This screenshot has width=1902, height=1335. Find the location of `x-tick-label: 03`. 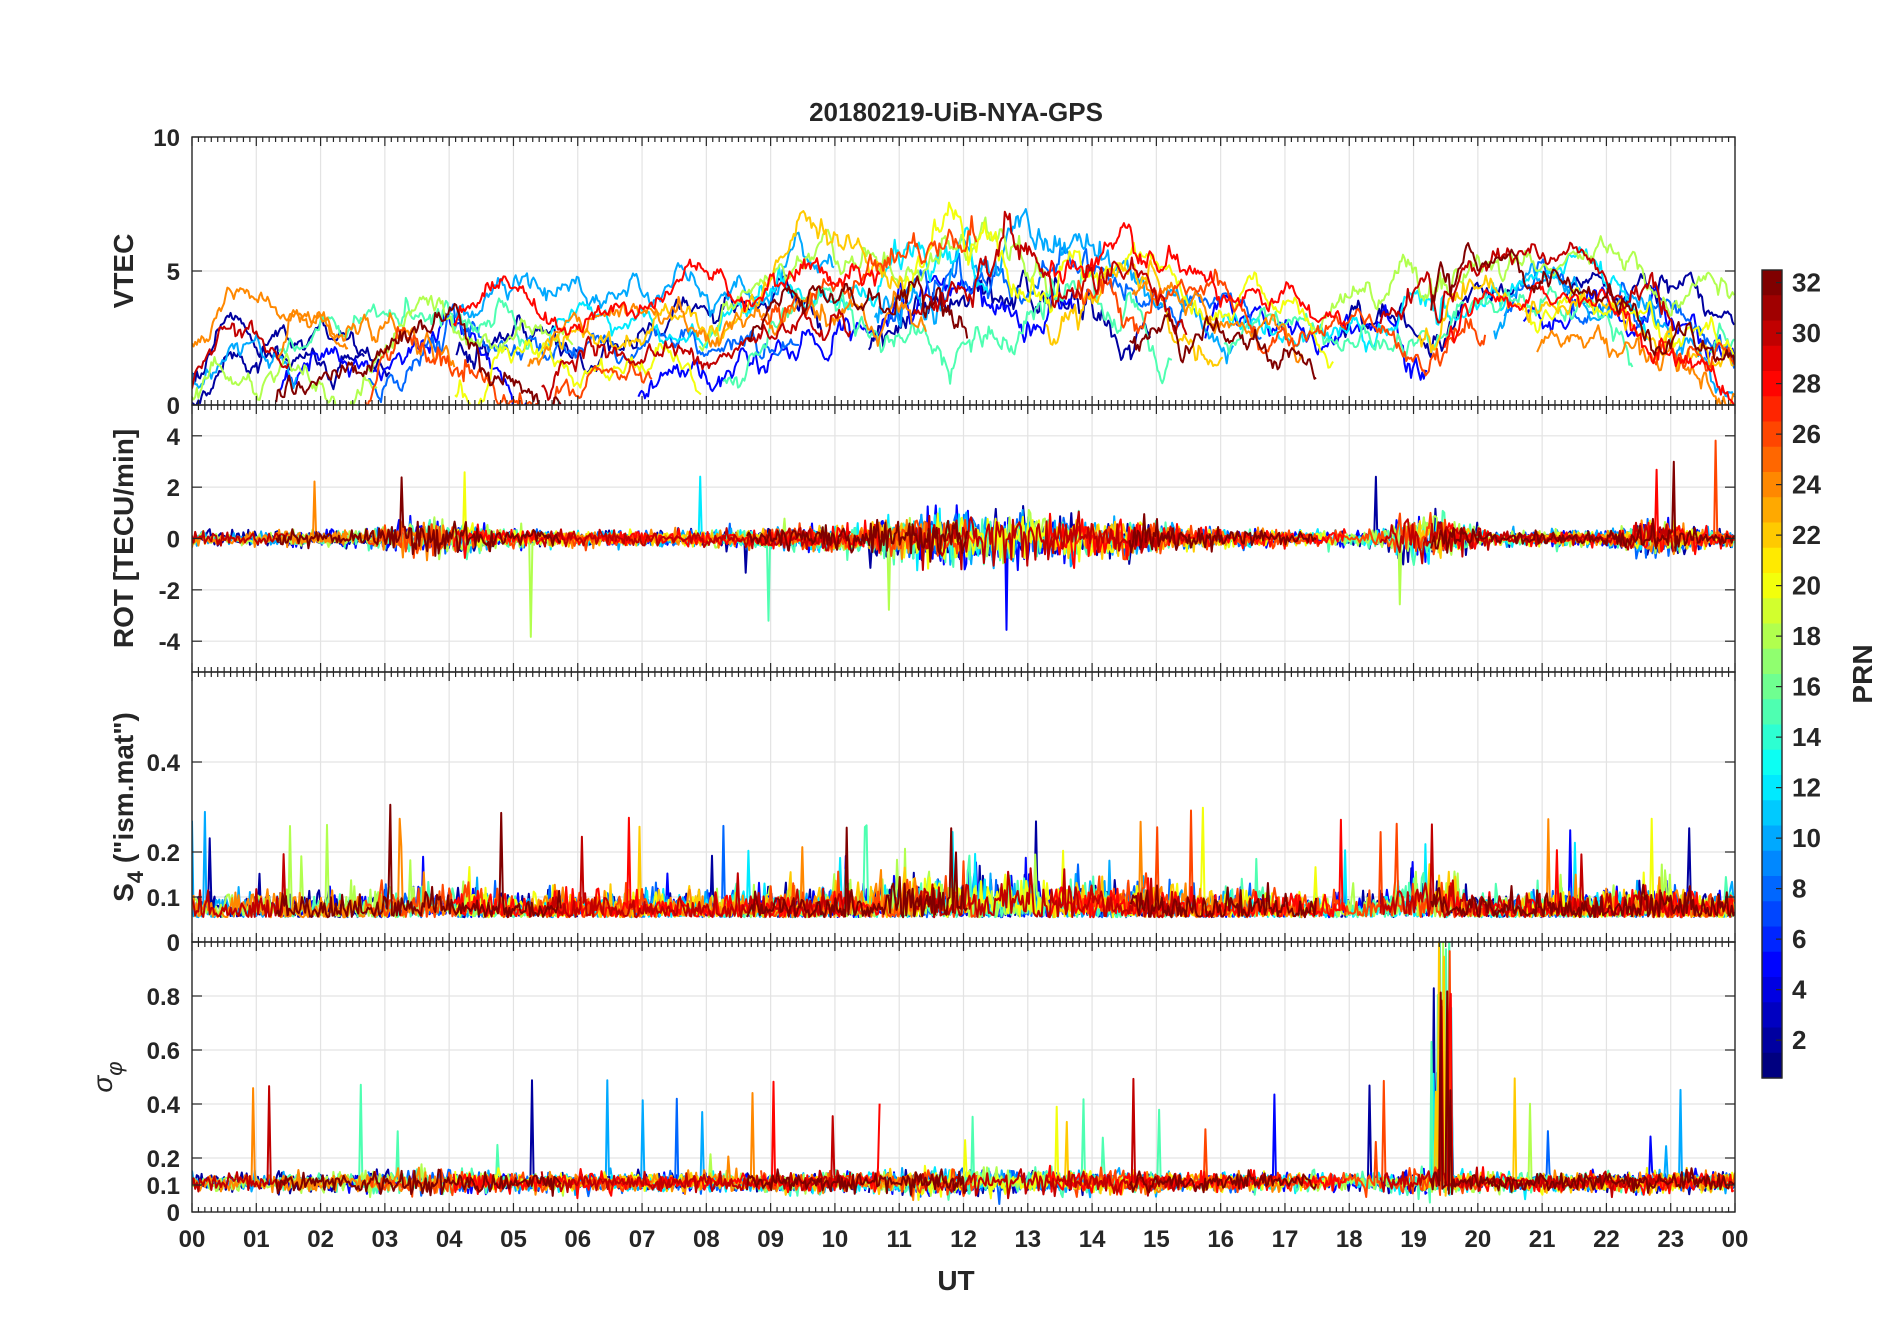

x-tick-label: 03 is located at coordinates (385, 1239).